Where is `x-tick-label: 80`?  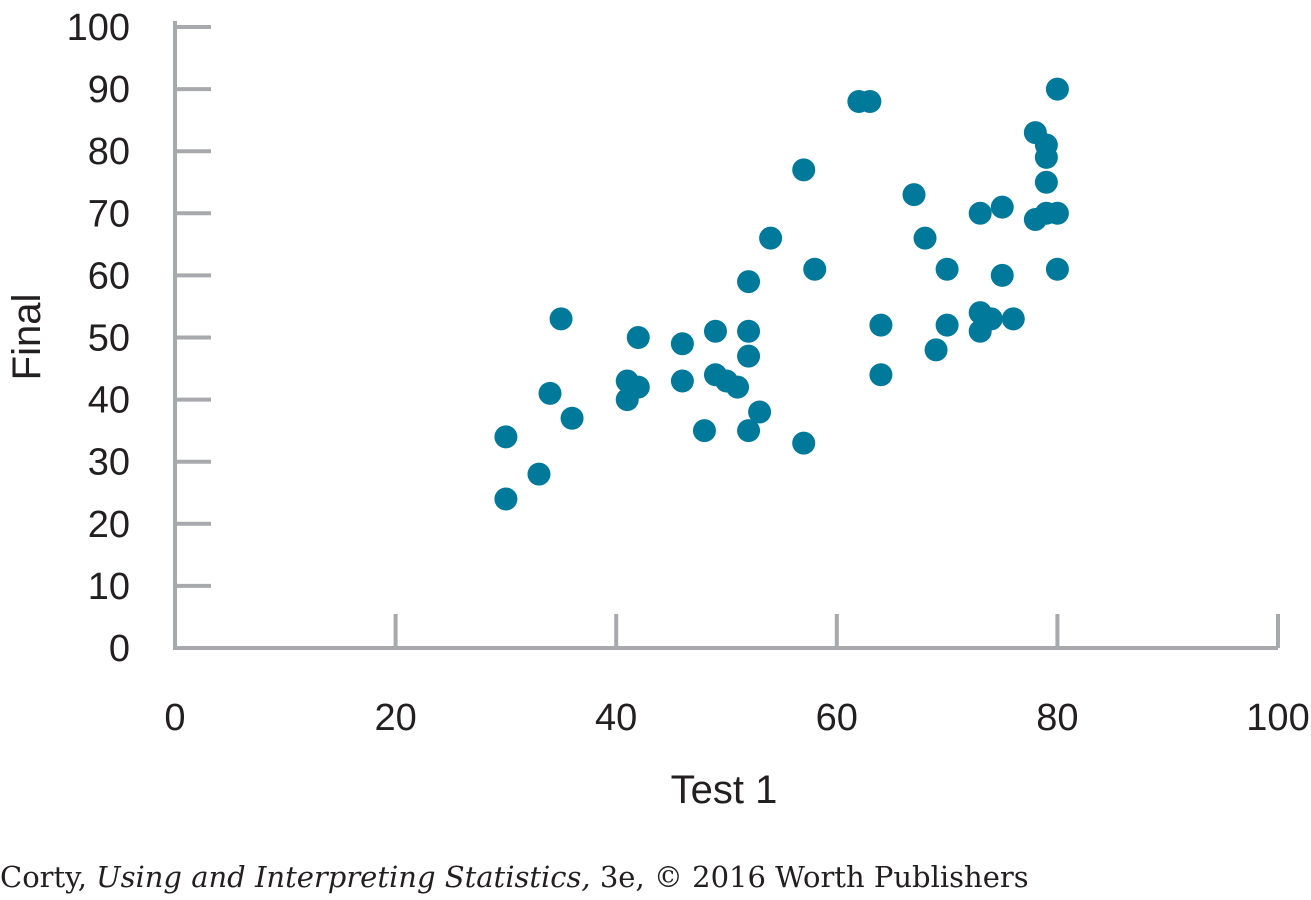 x-tick-label: 80 is located at coordinates (1057, 718).